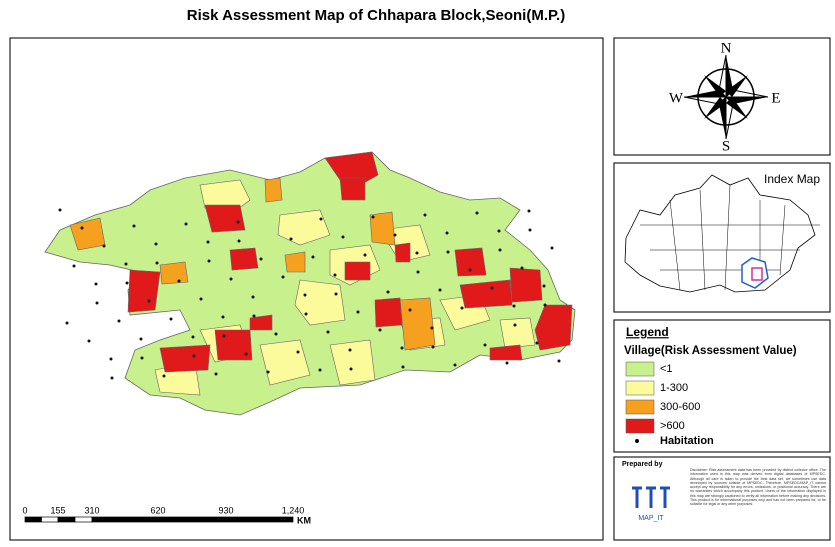  Describe the element at coordinates (676, 98) in the screenshot. I see `west-label: W` at that location.